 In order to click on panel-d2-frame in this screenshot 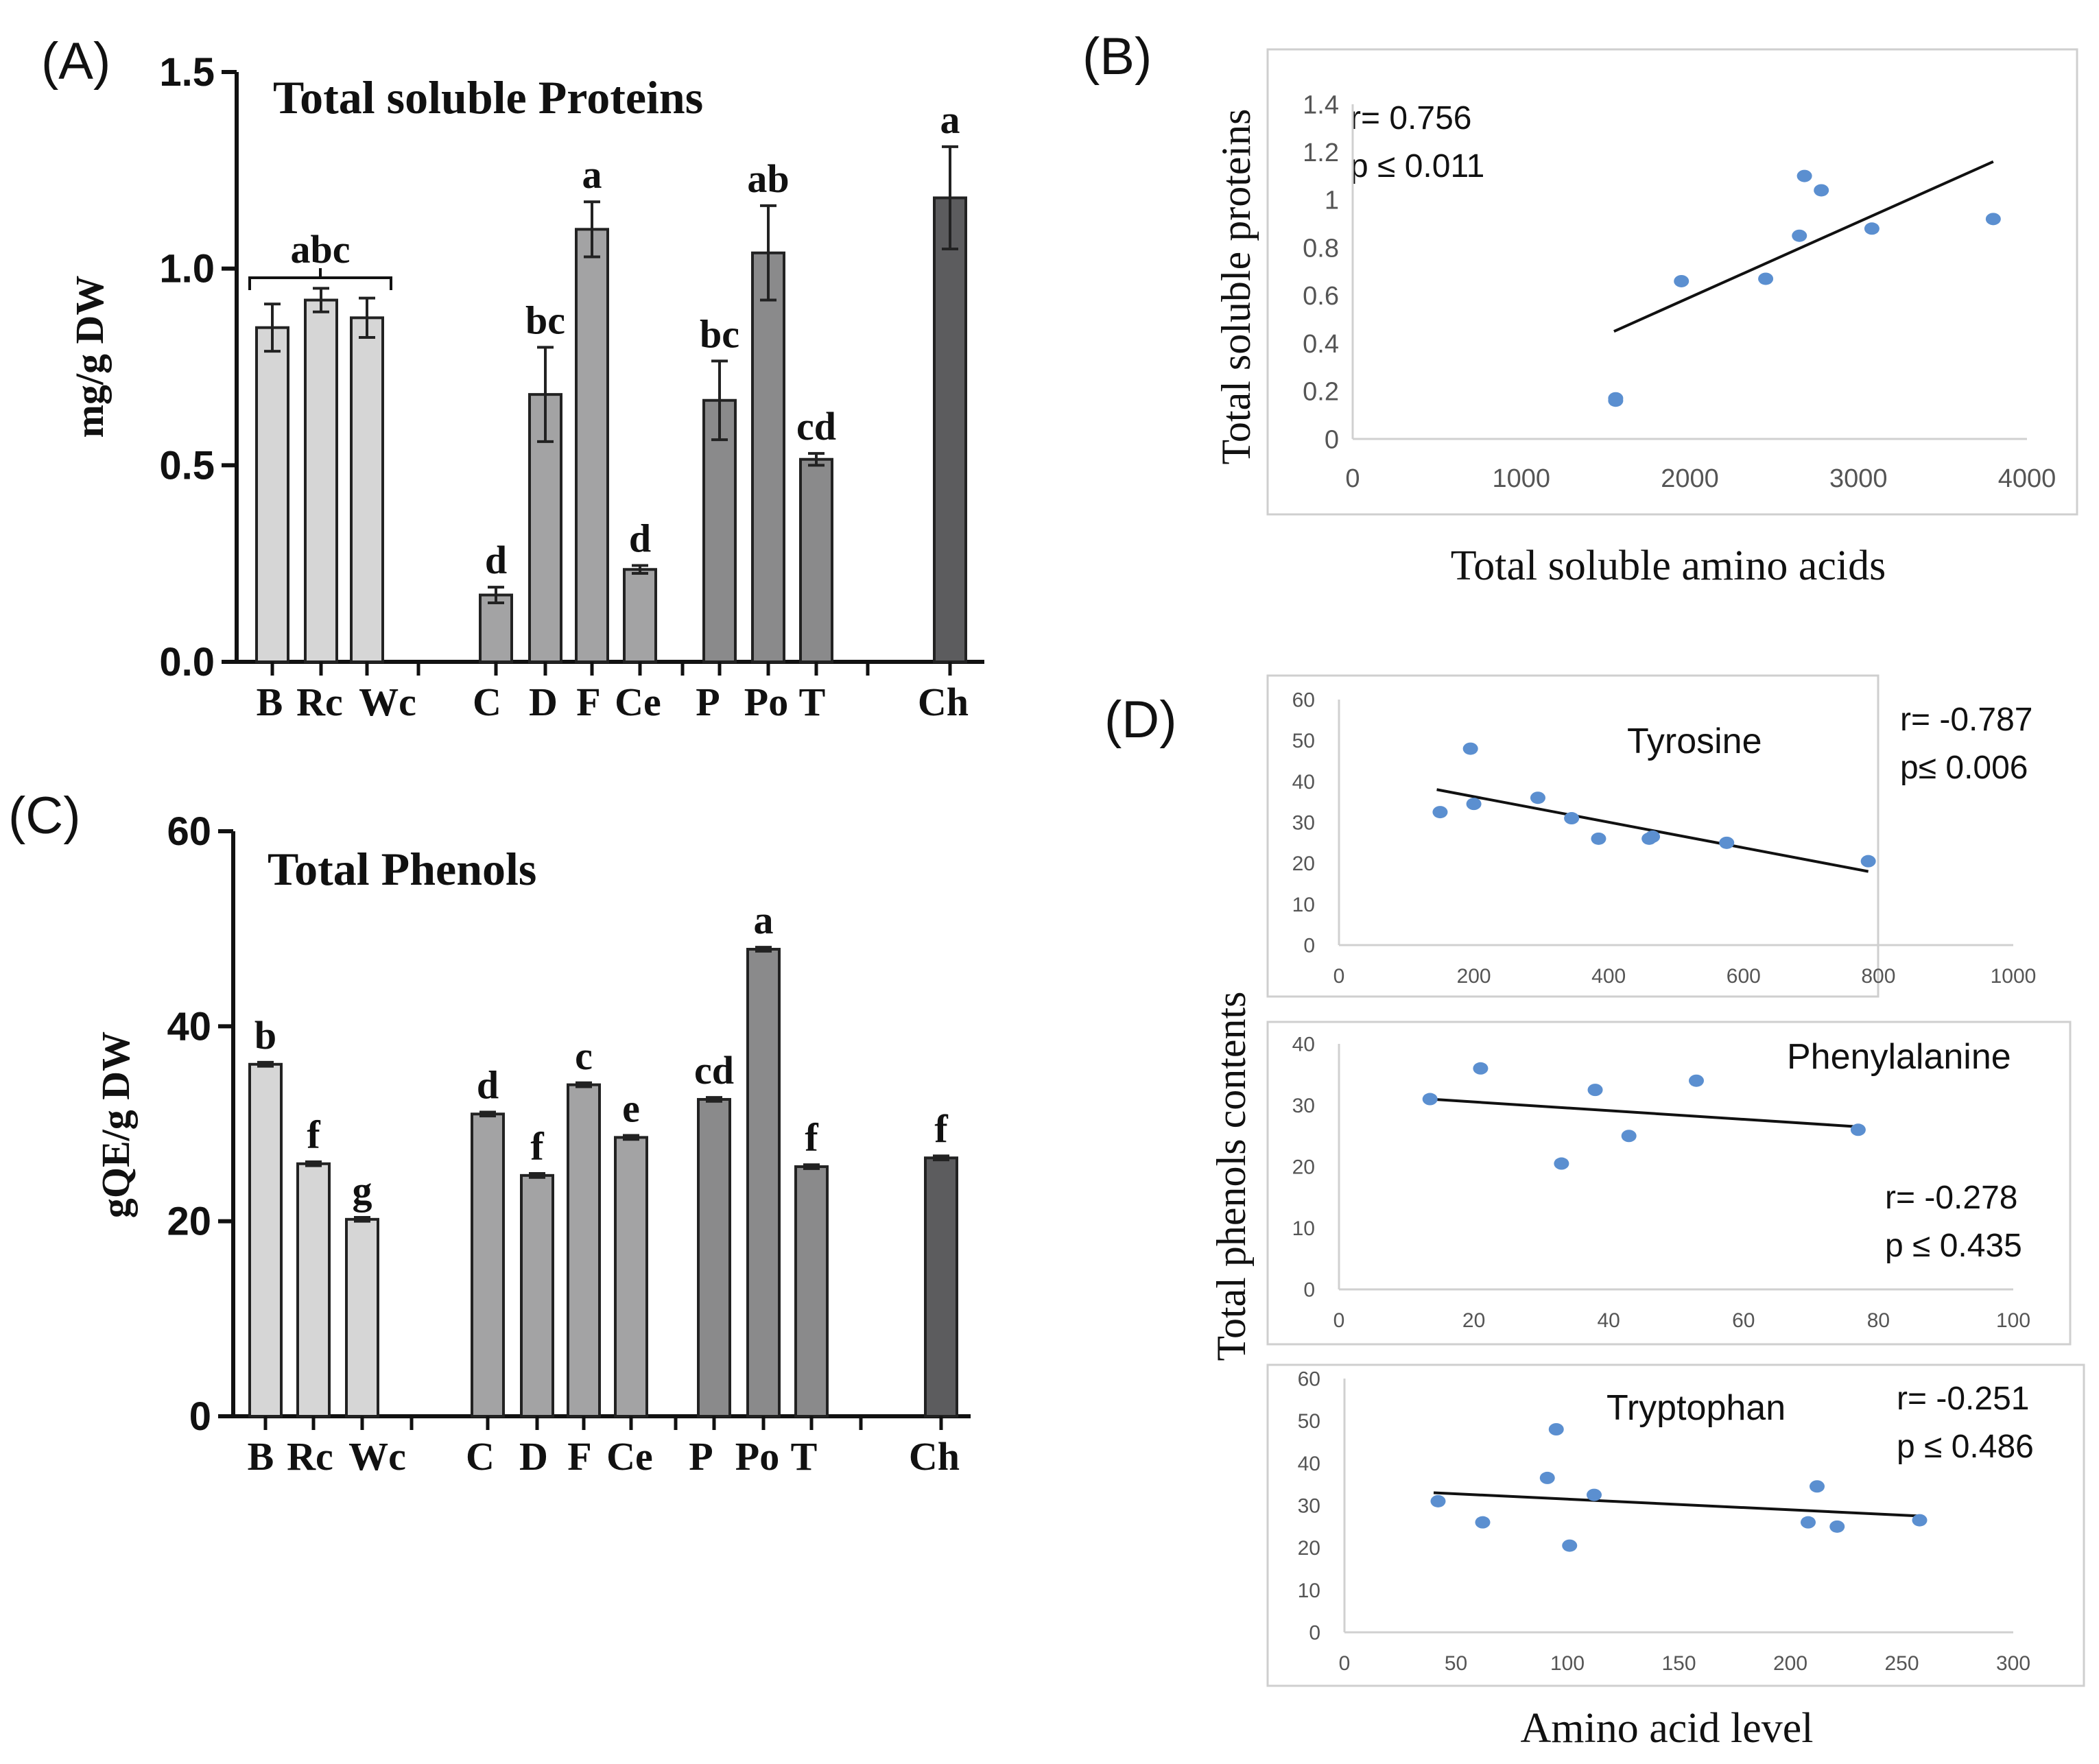, I will do `click(1669, 1183)`.